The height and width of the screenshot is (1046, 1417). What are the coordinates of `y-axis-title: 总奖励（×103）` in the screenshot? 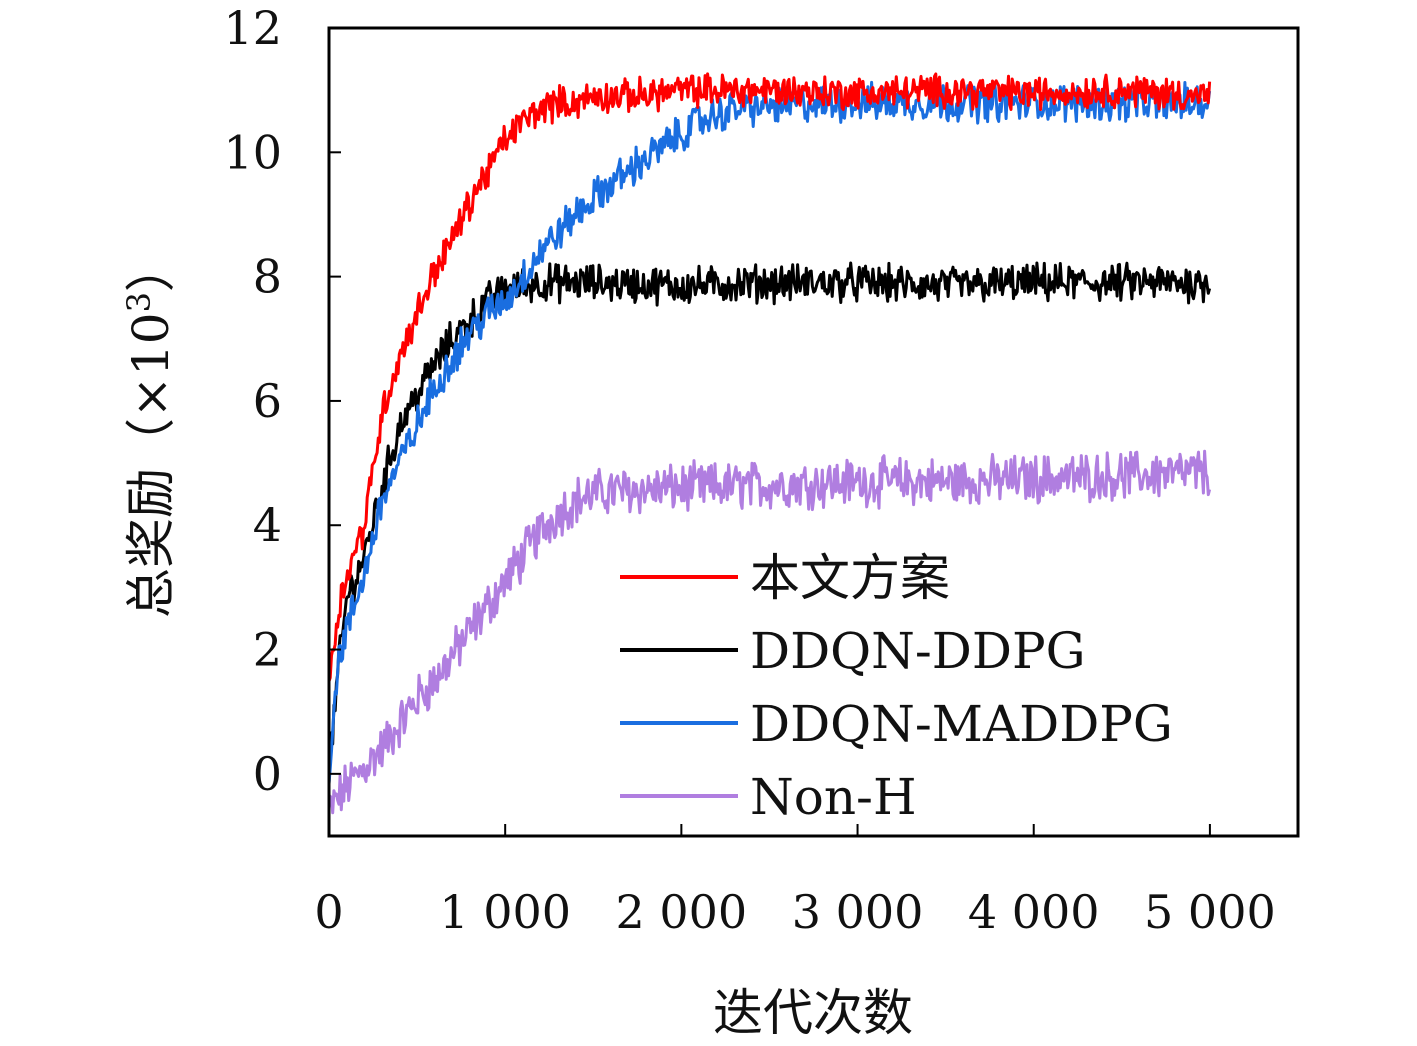 It's located at (150, 430).